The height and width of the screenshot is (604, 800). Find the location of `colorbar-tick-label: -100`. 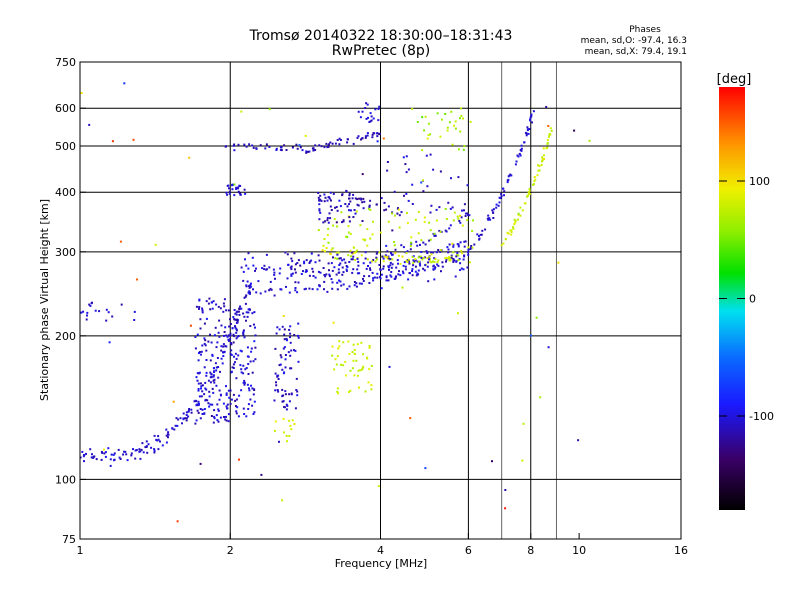

colorbar-tick-label: -100 is located at coordinates (761, 416).